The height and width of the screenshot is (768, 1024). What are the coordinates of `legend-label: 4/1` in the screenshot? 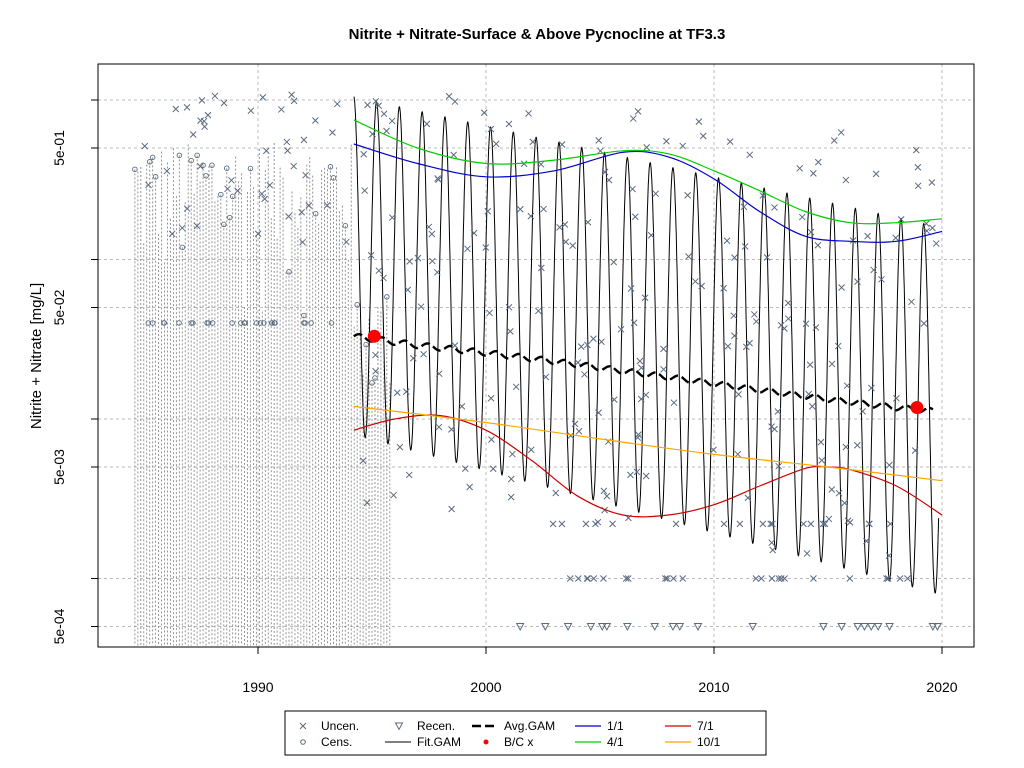 It's located at (615, 742).